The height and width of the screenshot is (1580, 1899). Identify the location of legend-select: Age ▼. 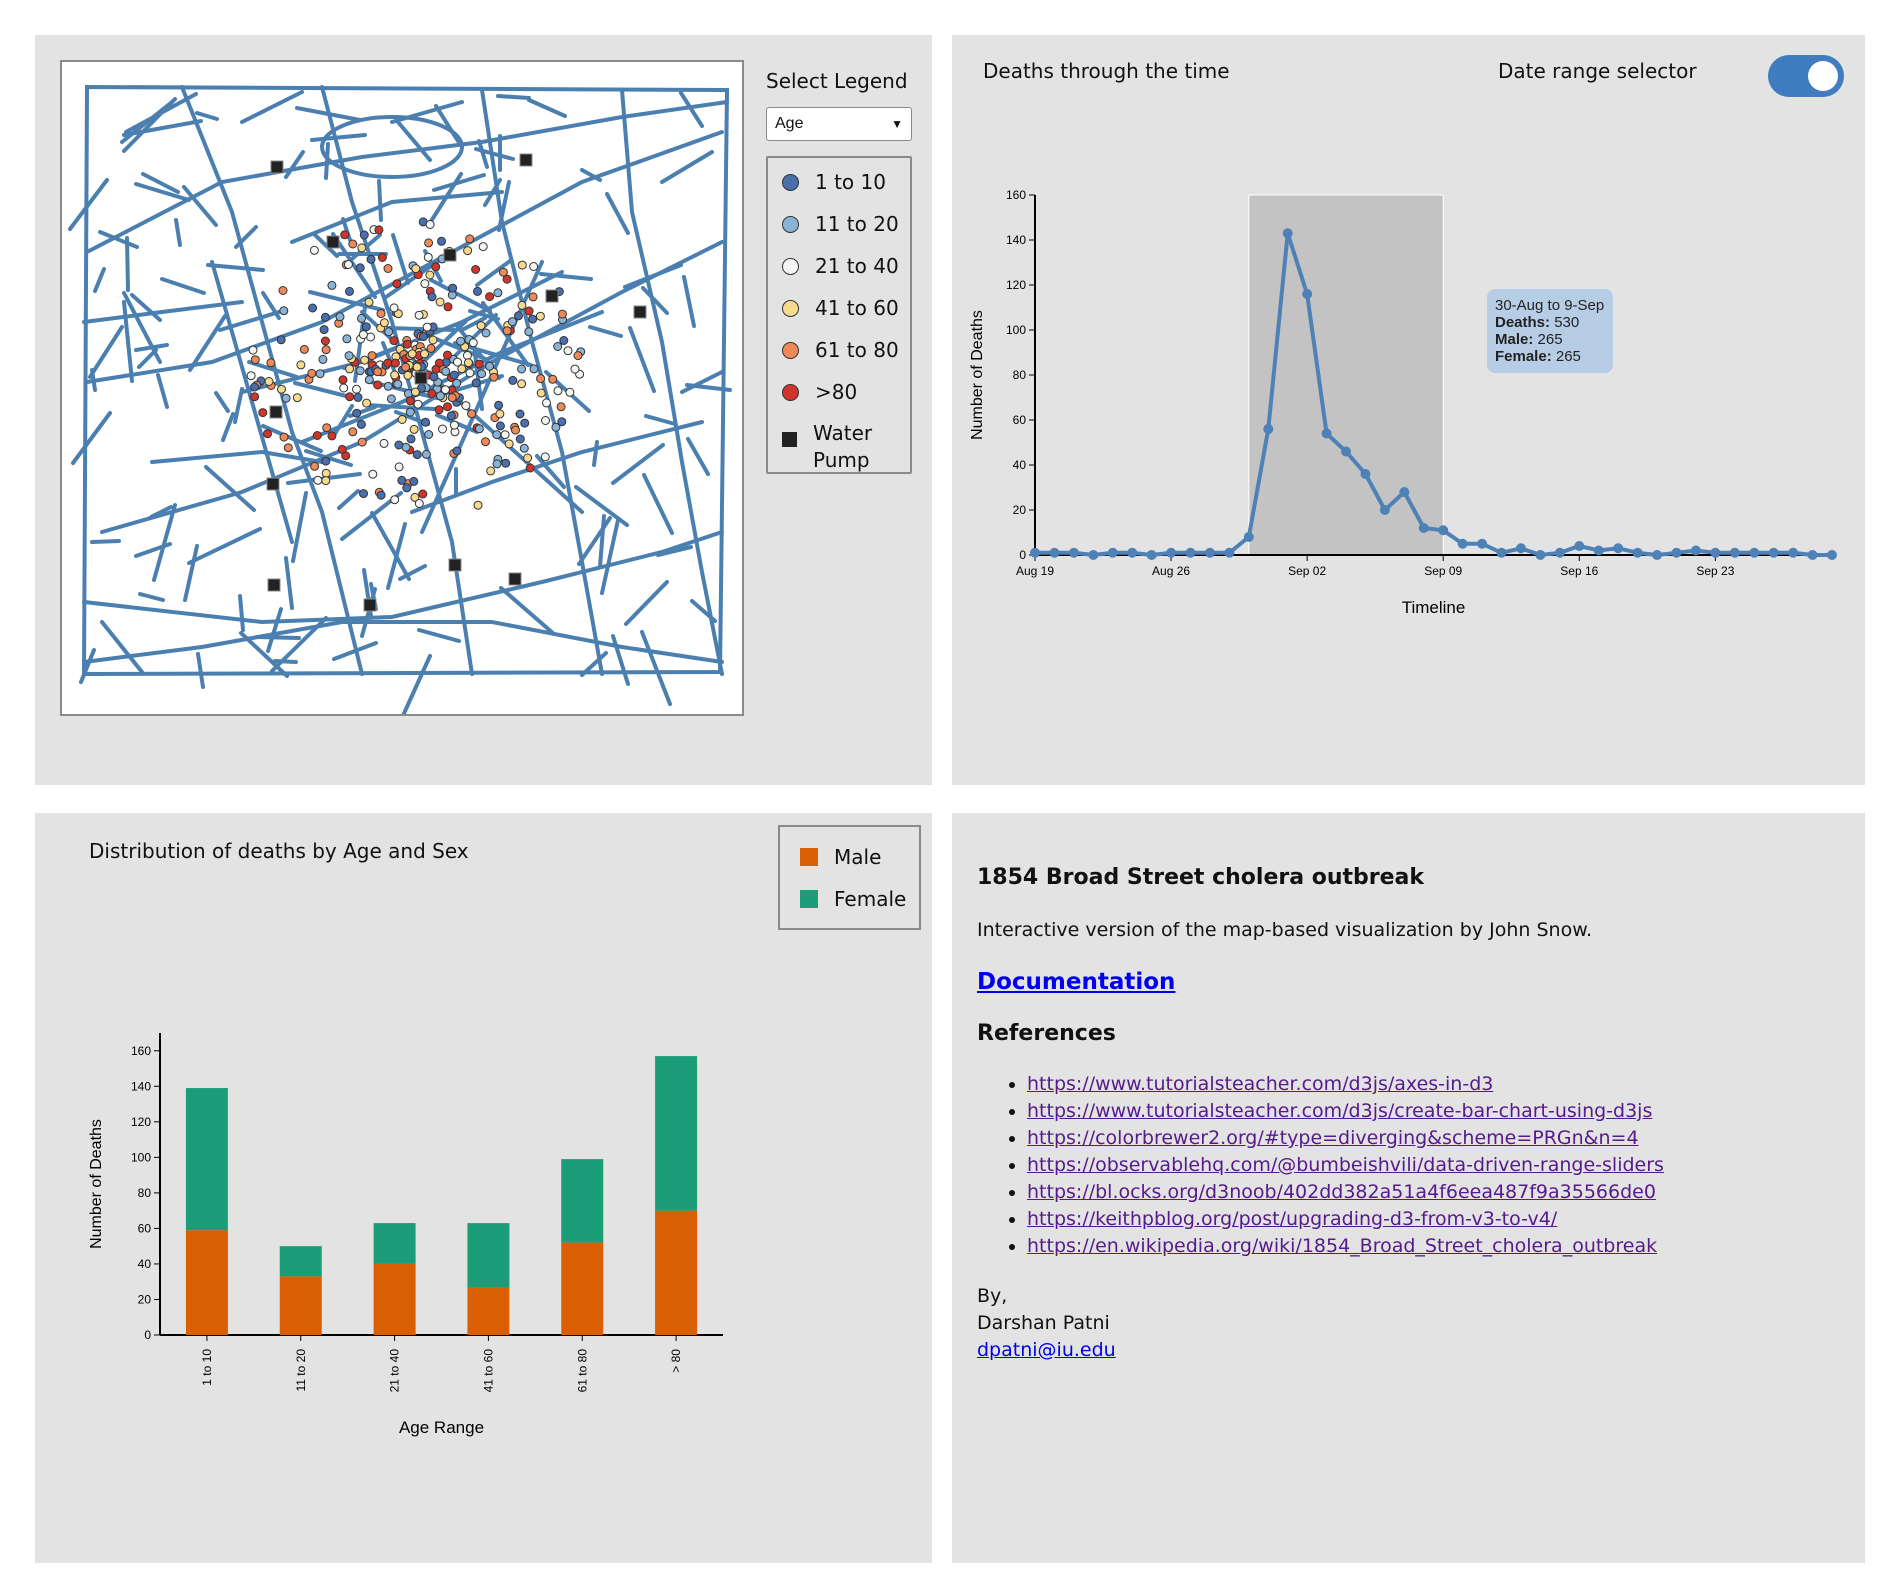
(839, 124).